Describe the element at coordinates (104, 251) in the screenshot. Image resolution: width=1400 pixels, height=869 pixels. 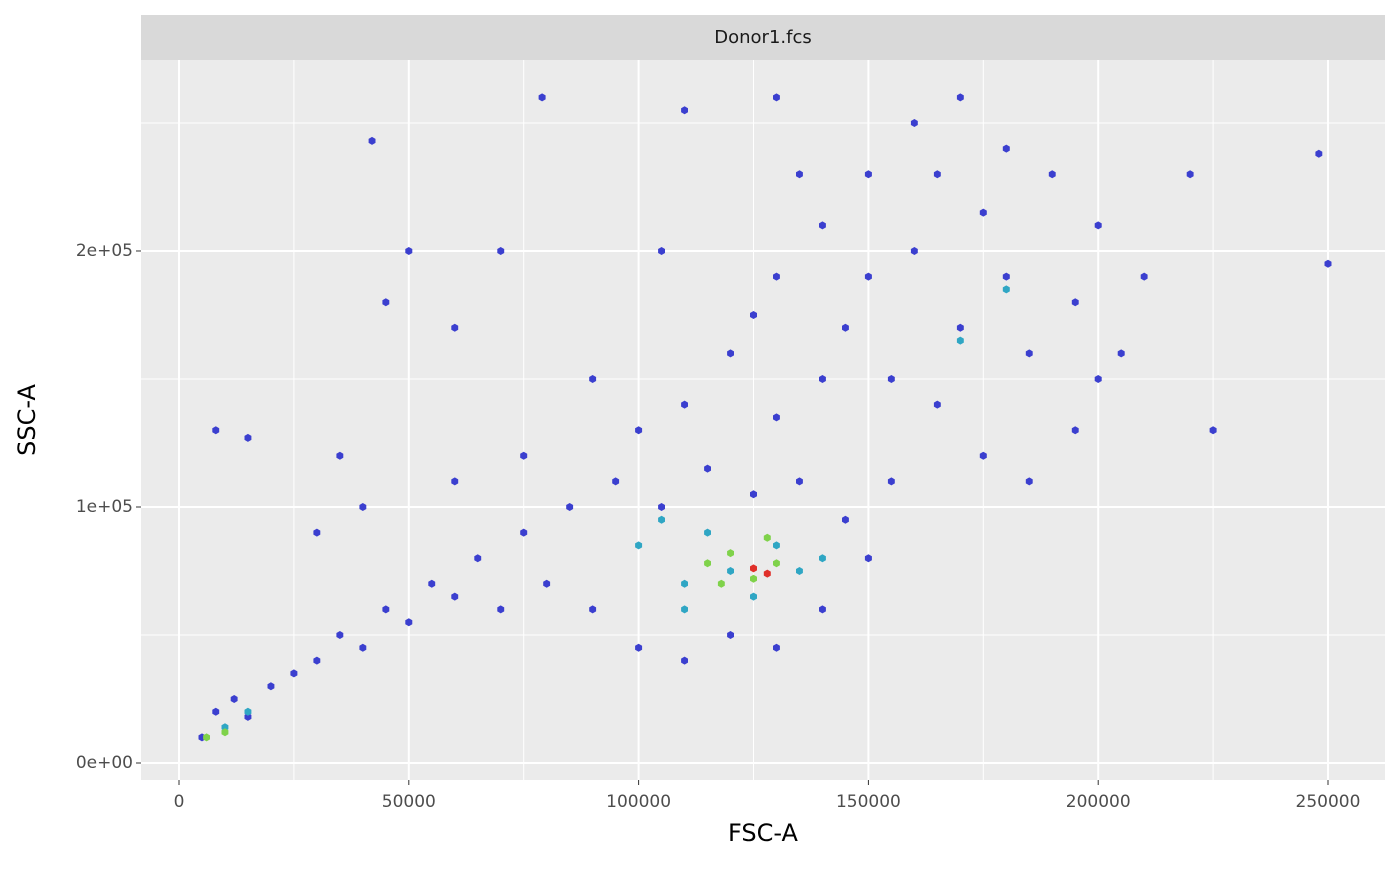
I see `y-tick-label: 2e+05` at that location.